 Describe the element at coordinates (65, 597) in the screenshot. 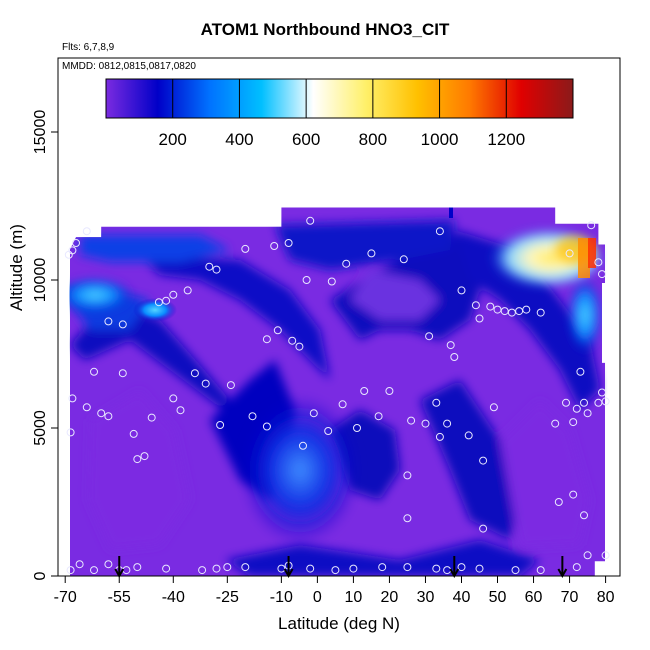

I see `x-tick-label: -70` at that location.